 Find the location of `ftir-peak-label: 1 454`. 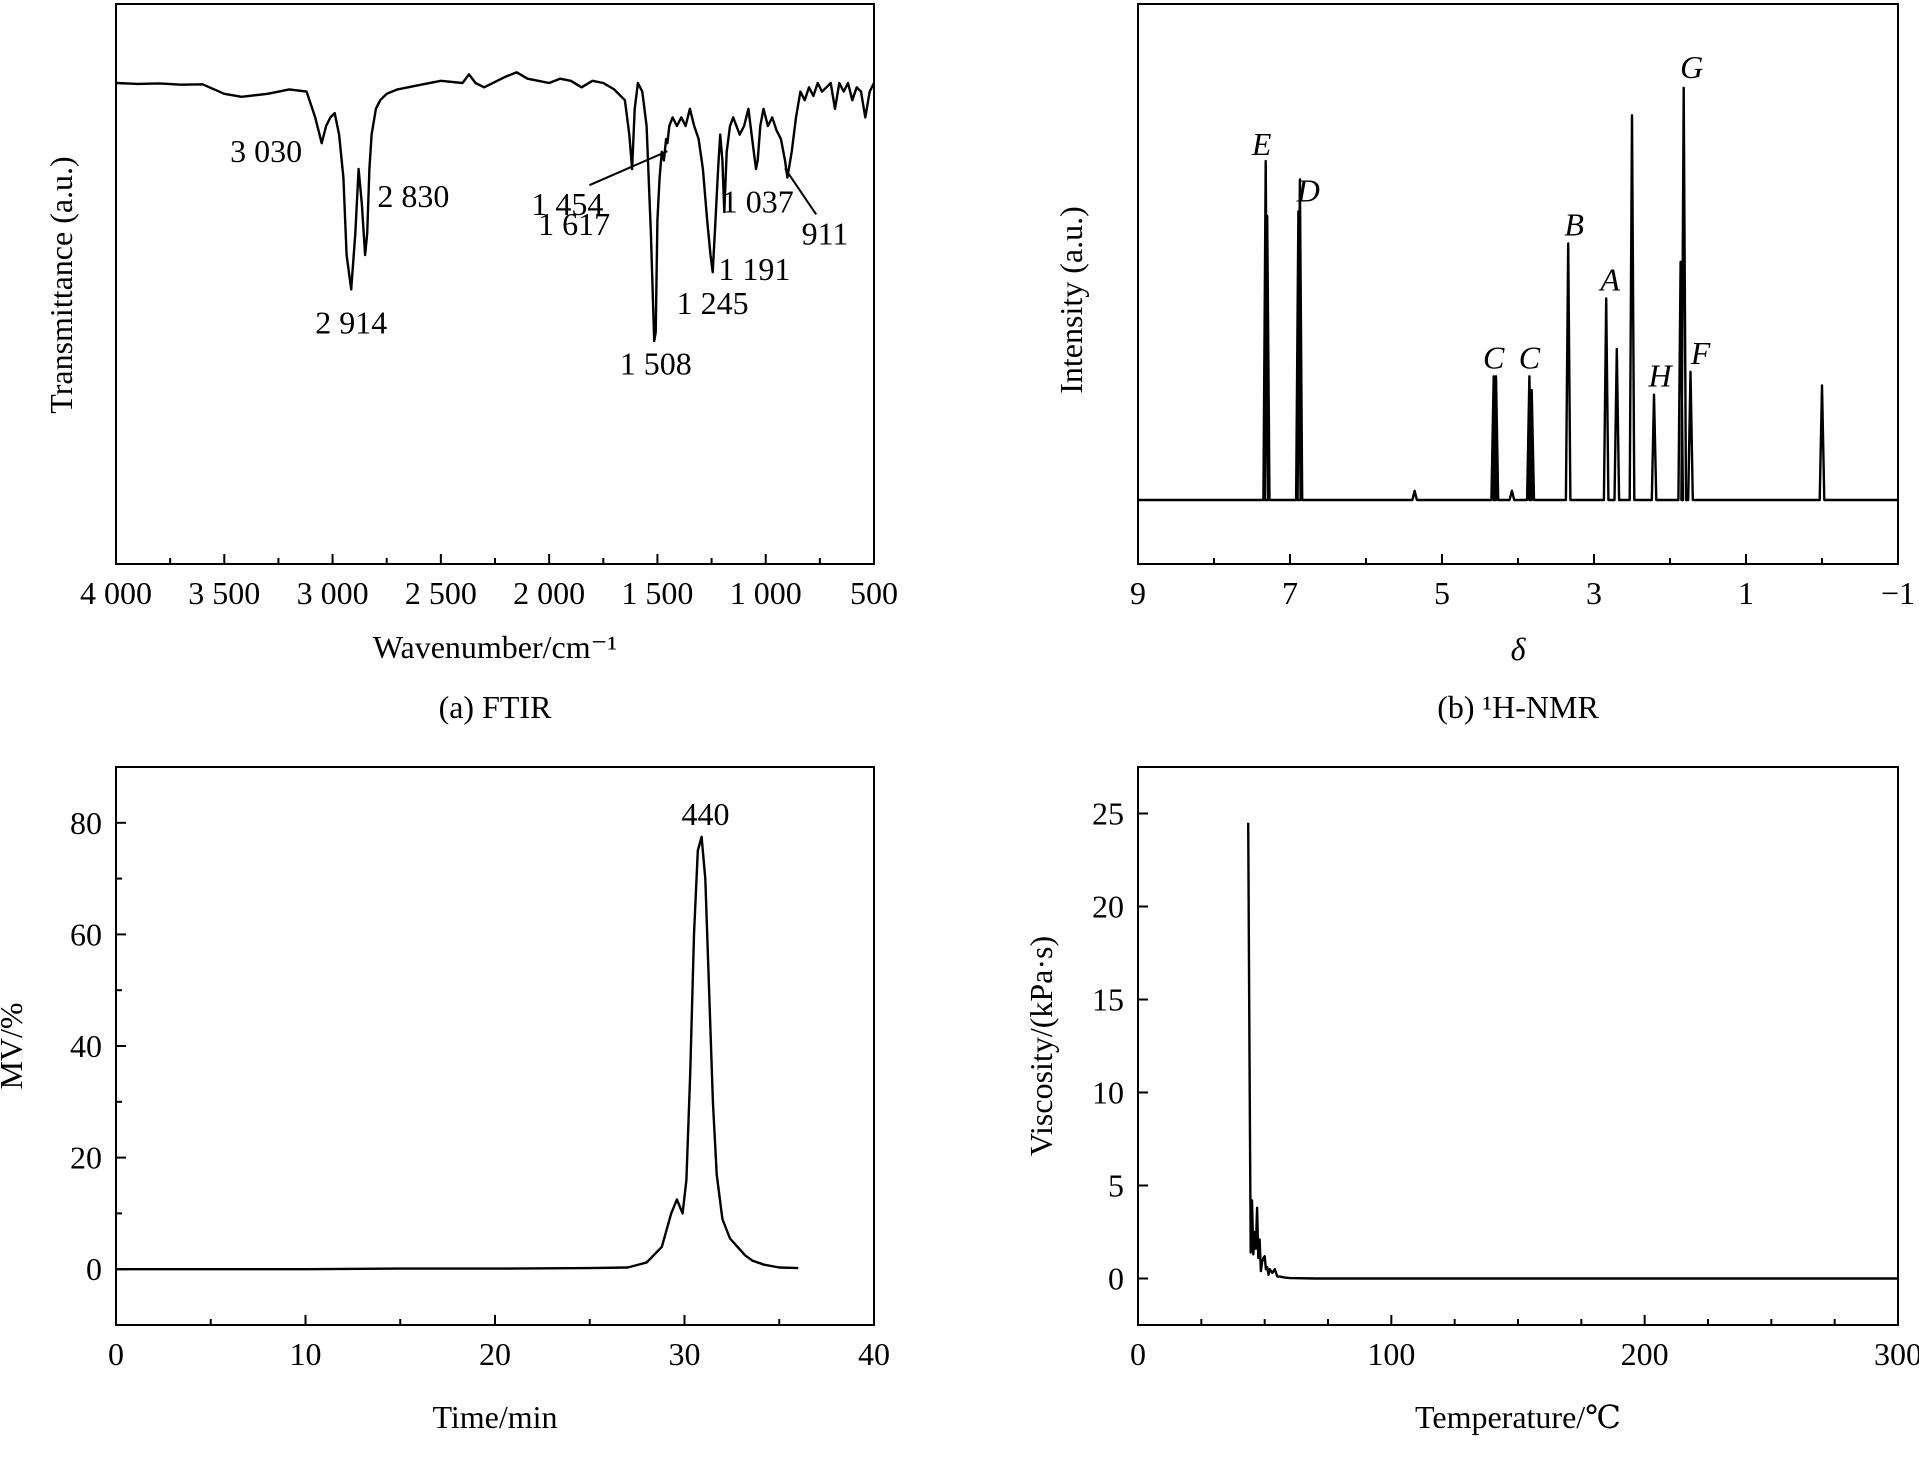

ftir-peak-label: 1 454 is located at coordinates (567, 204).